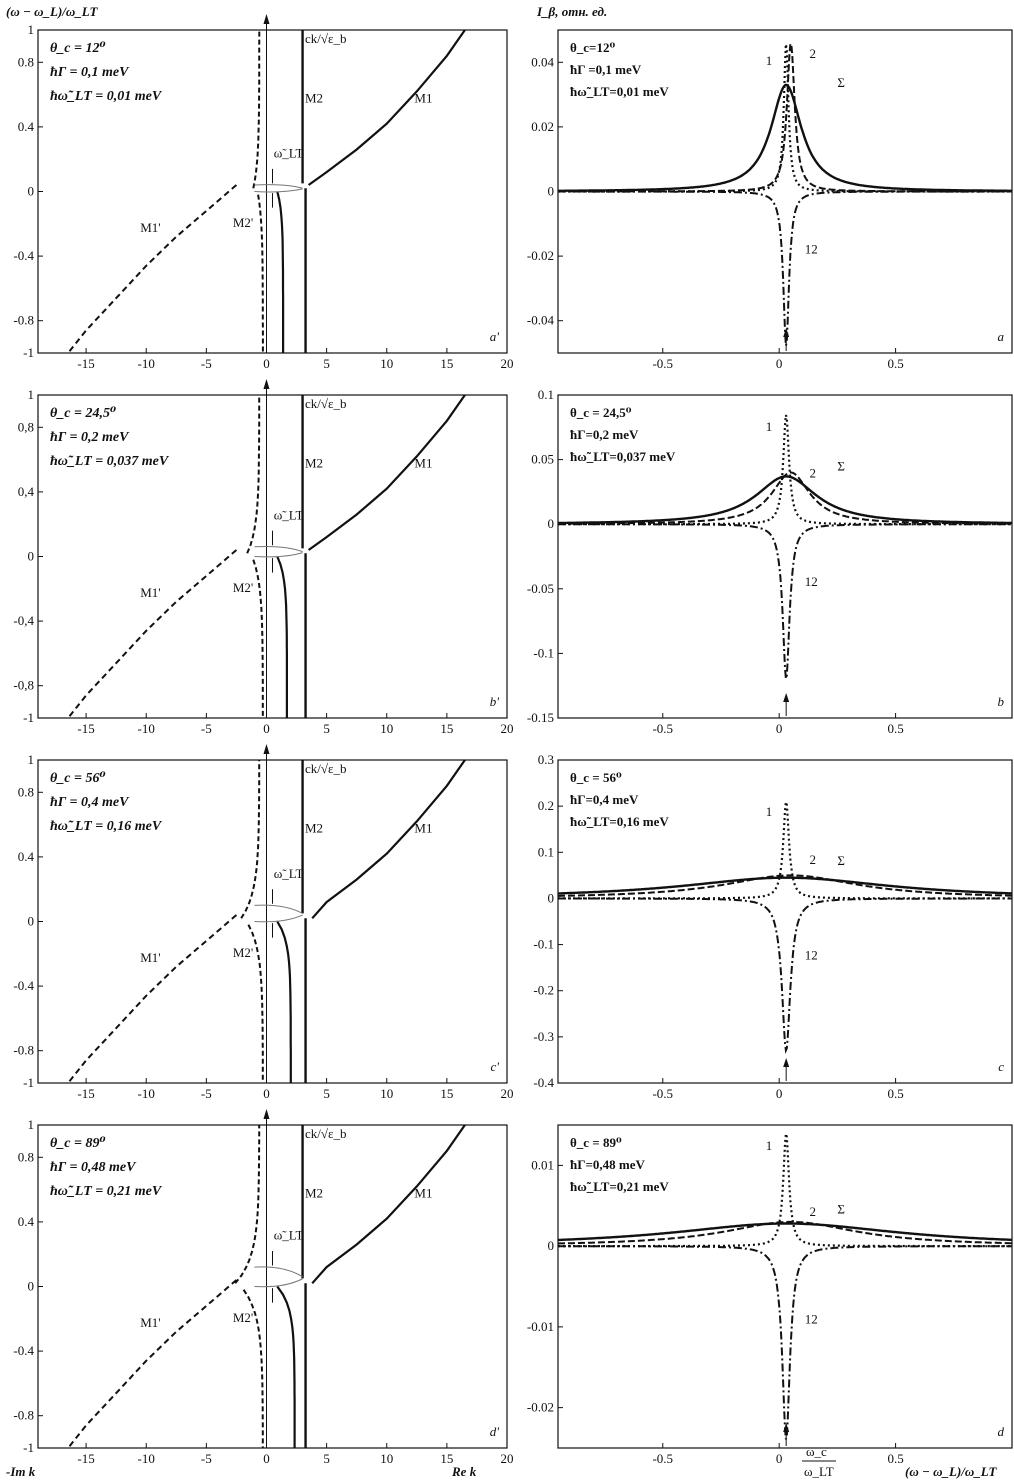 The height and width of the screenshot is (1481, 1014). Describe the element at coordinates (543, 944) in the screenshot. I see `y-tick-label: -0.1` at that location.